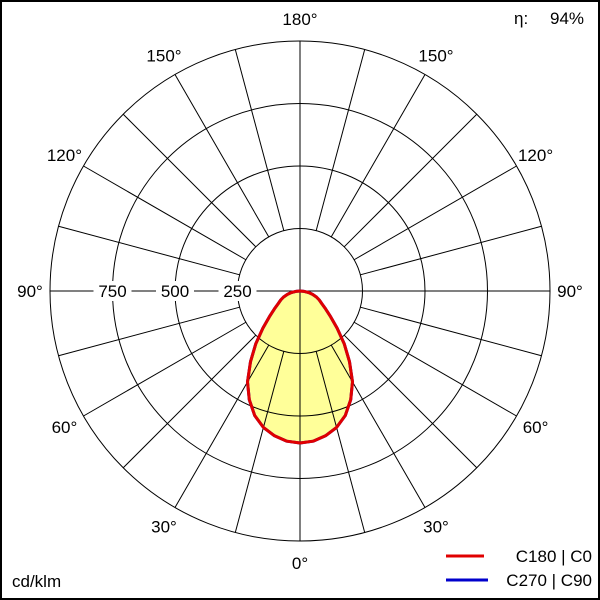 The image size is (600, 600). I want to click on efficiency-label: η:, so click(521, 18).